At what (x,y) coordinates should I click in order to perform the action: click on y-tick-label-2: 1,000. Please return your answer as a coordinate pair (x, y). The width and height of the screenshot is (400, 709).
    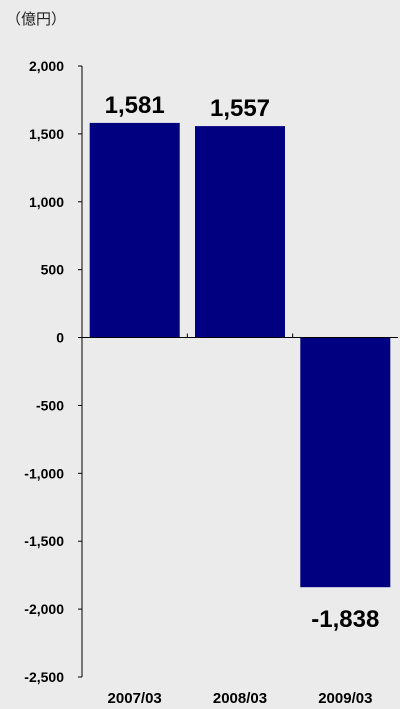
    Looking at the image, I should click on (46, 202).